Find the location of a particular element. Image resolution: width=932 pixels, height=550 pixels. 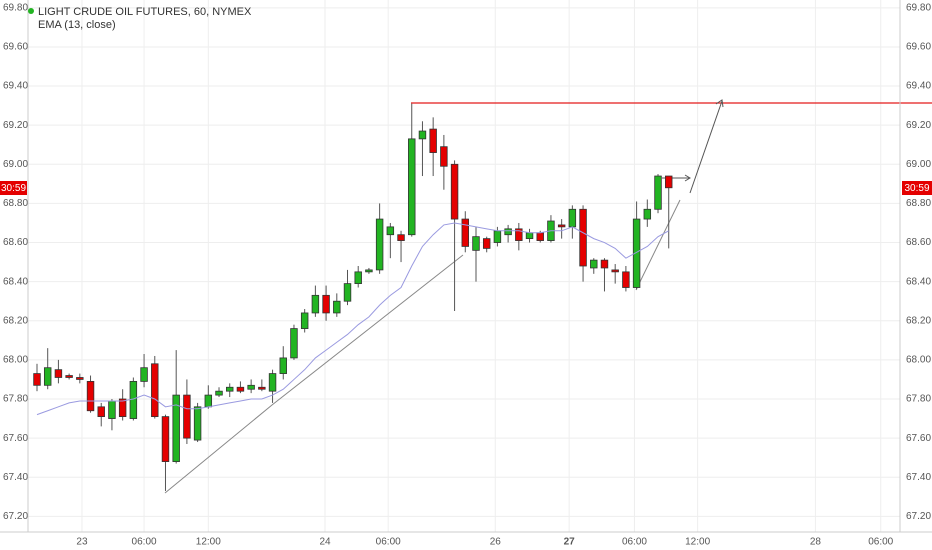

countdown-badge is located at coordinates (13, 188).